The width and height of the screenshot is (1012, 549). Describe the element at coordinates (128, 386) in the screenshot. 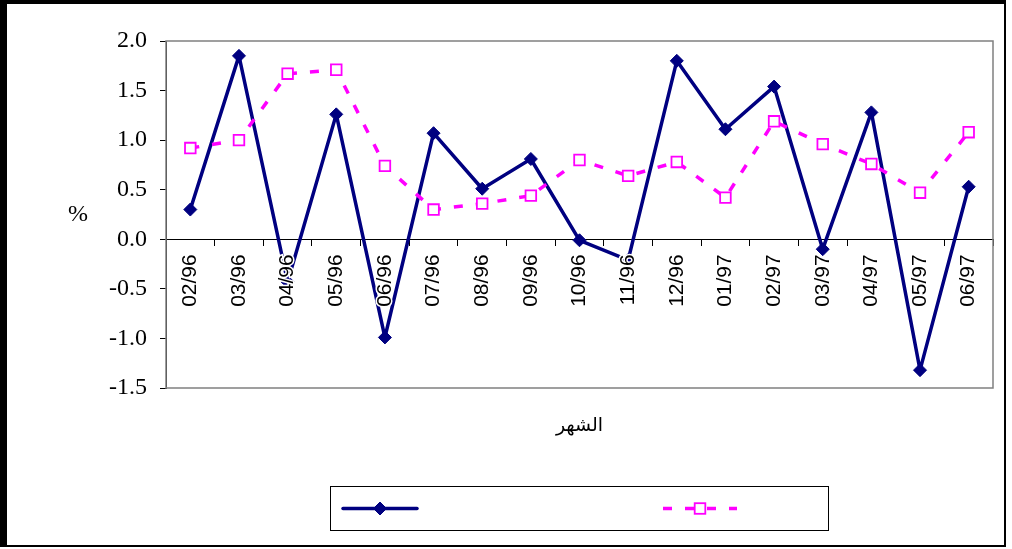

I see `y-tick-label: -1.5` at that location.